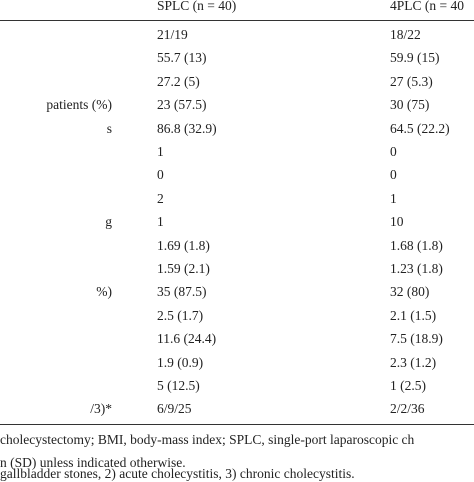 The image size is (474, 482). Describe the element at coordinates (416, 339) in the screenshot. I see `cell: 7.5 (18.9)` at that location.